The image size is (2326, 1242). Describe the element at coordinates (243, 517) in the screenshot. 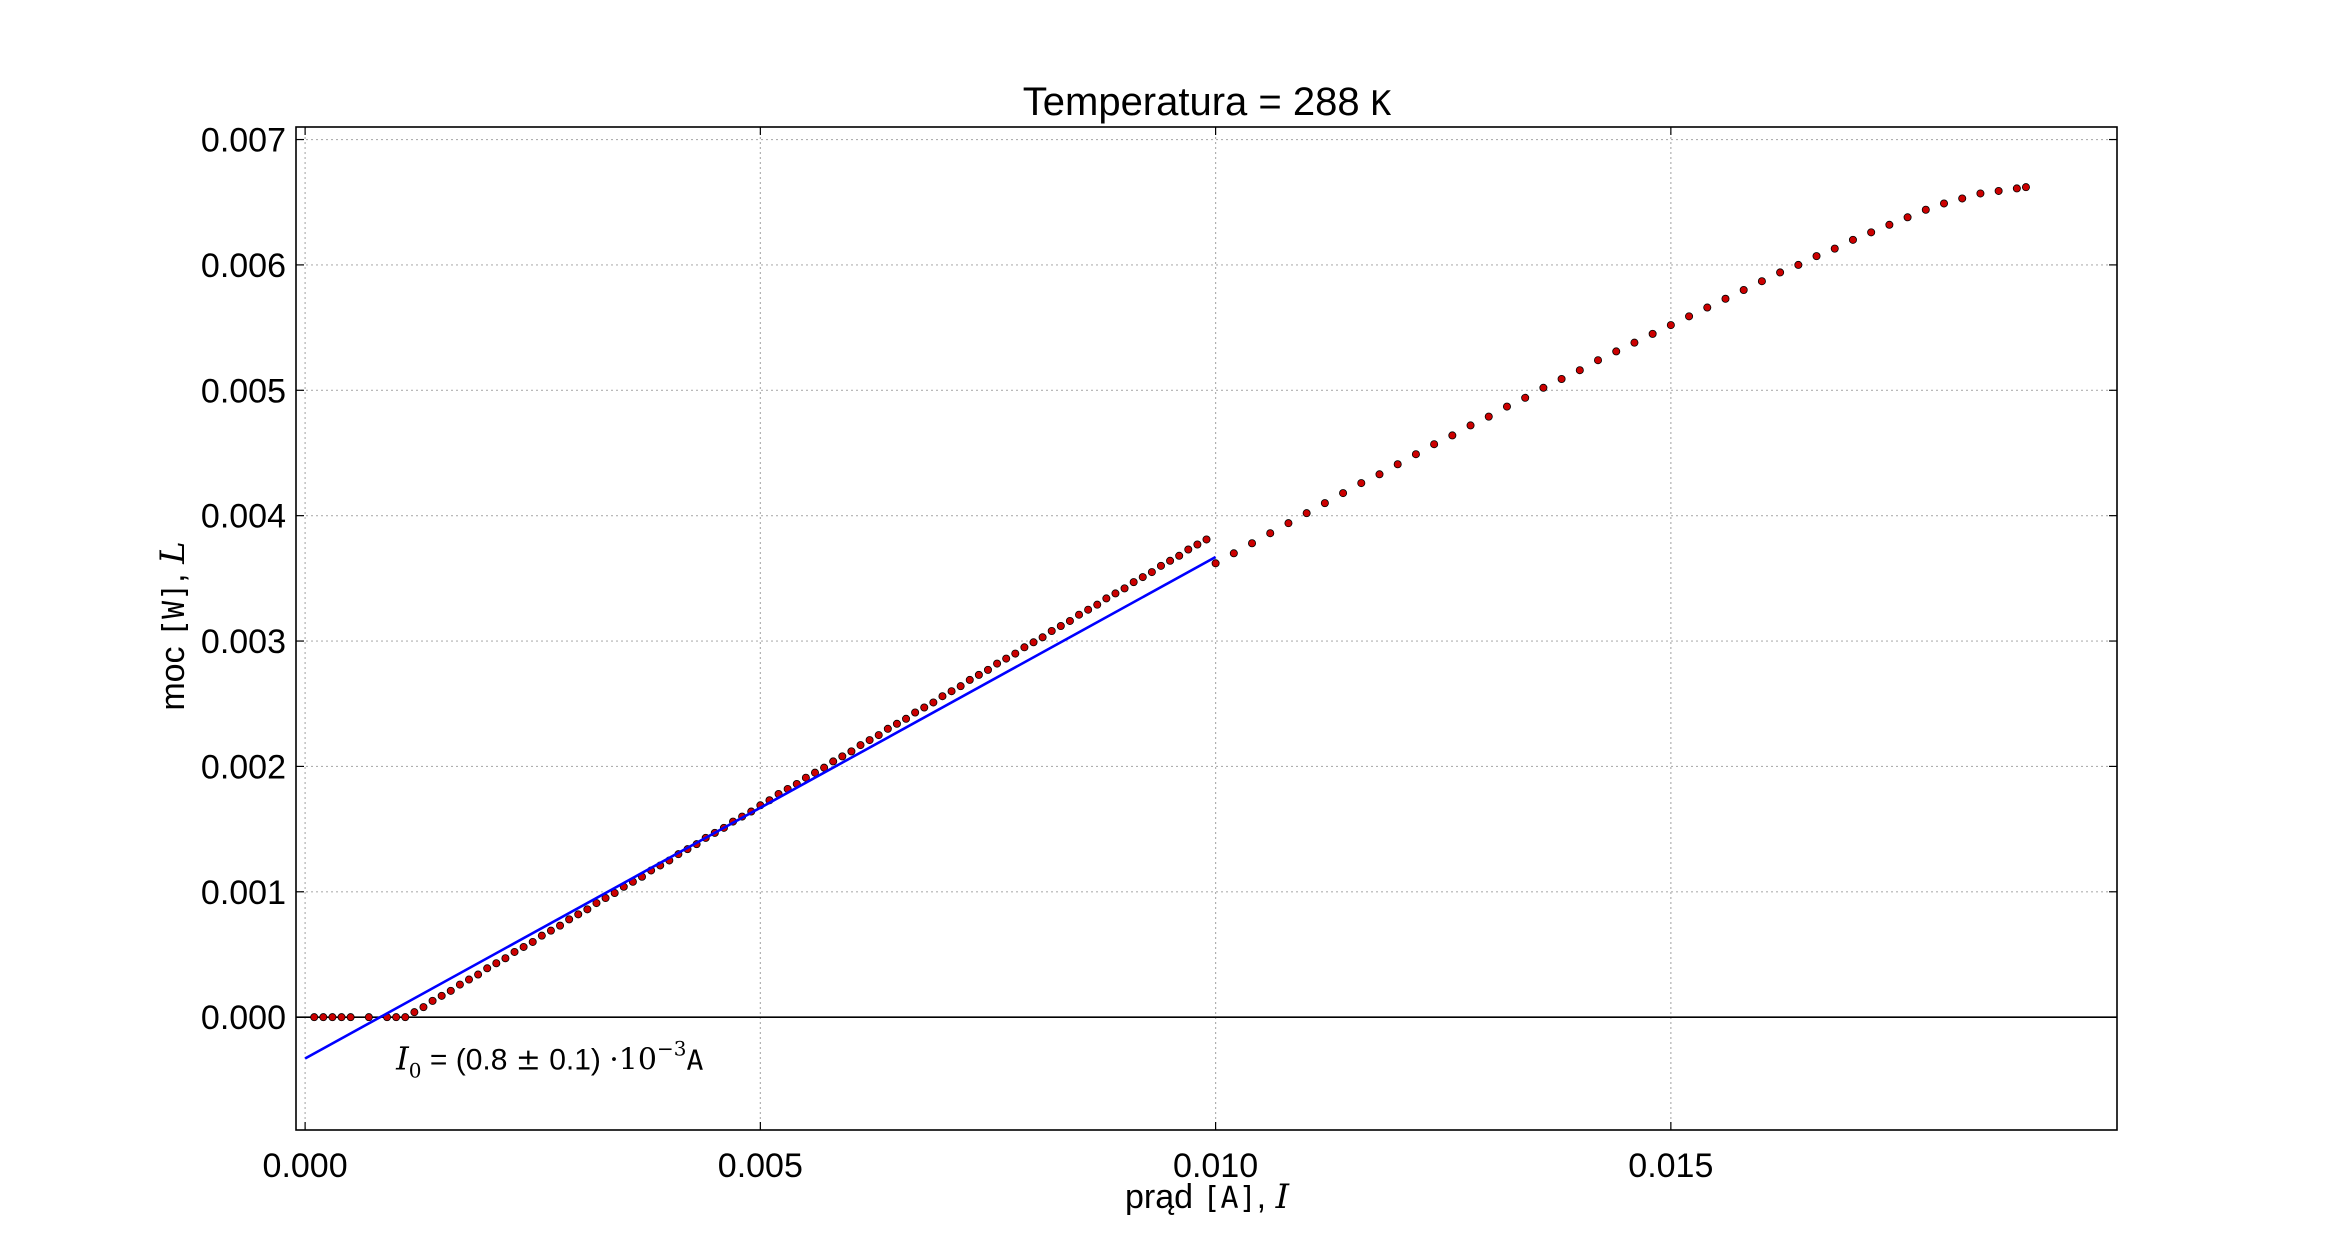

I see `y-tick-label: 0.004` at that location.